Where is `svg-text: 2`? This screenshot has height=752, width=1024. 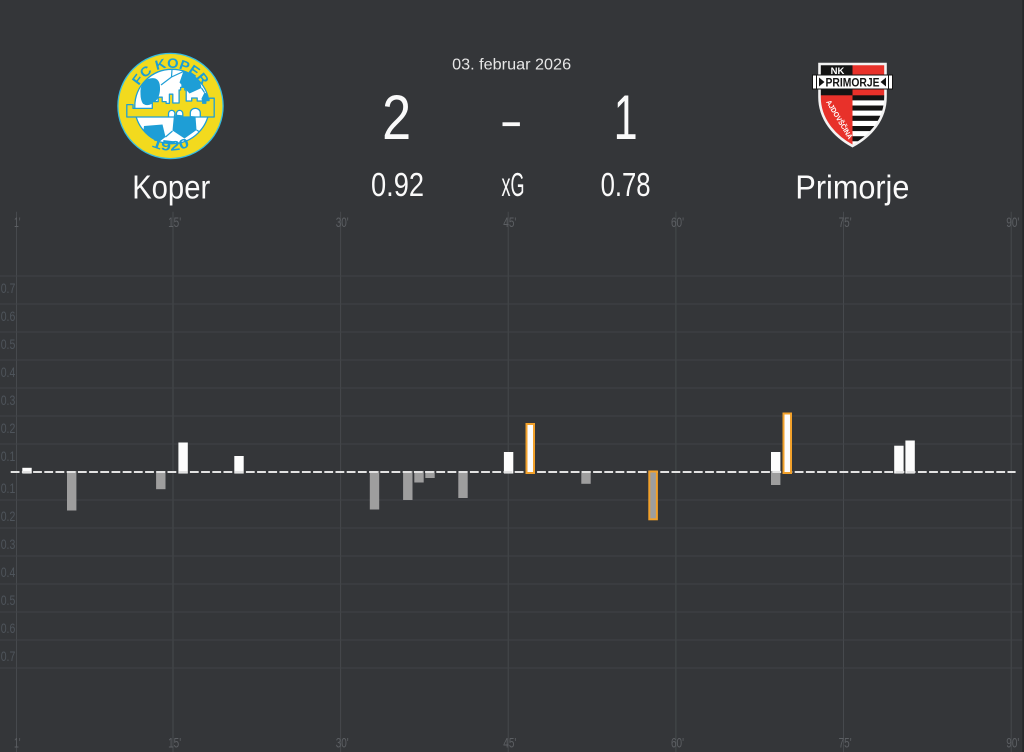
svg-text: 2 is located at coordinates (396, 118).